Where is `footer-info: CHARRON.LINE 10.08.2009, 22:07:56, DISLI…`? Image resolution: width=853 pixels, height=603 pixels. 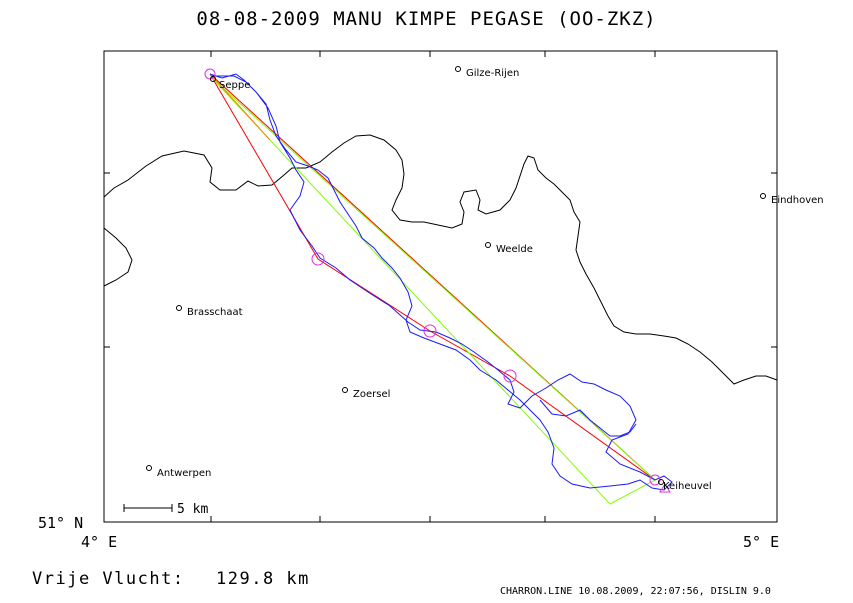 footer-info: CHARRON.LINE 10.08.2009, 22:07:56, DISLI… is located at coordinates (635, 591).